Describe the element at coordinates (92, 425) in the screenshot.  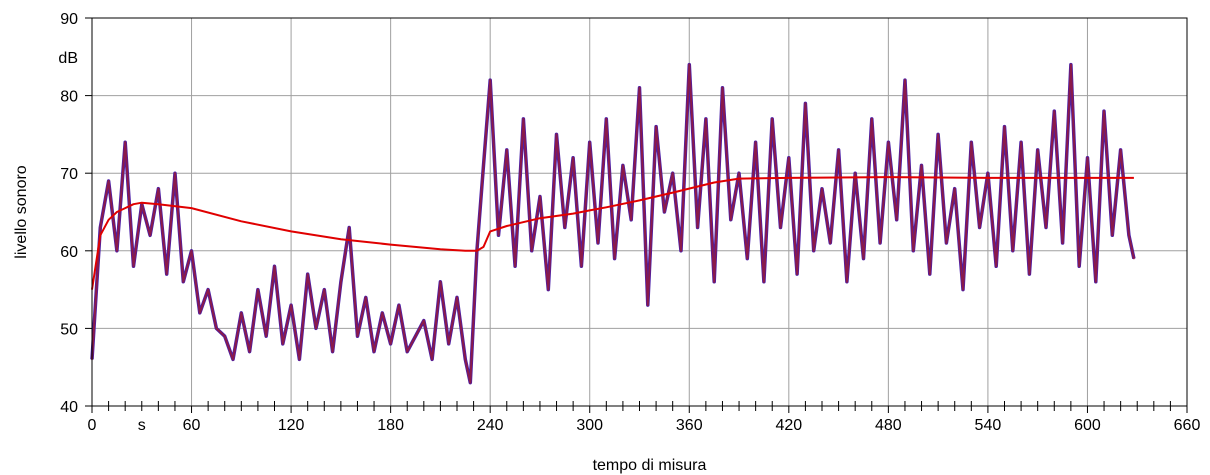
I see `x-tick-label: 0` at that location.